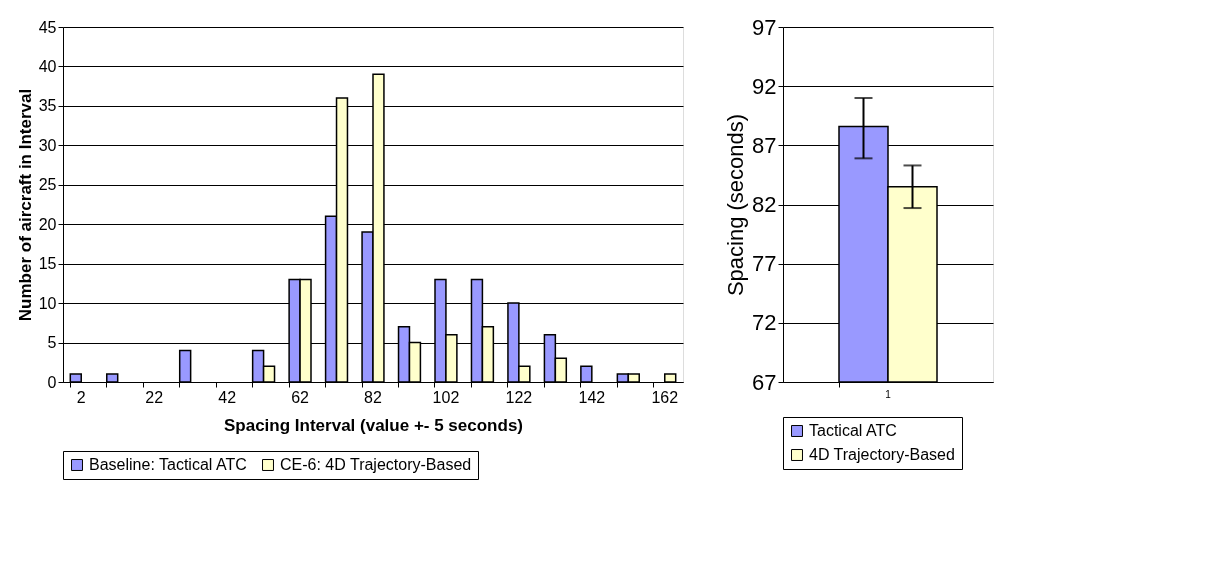 This screenshot has height=583, width=1218. What do you see at coordinates (376, 464) in the screenshot?
I see `legend-label: CE-6: 4D Trajectory-Based` at bounding box center [376, 464].